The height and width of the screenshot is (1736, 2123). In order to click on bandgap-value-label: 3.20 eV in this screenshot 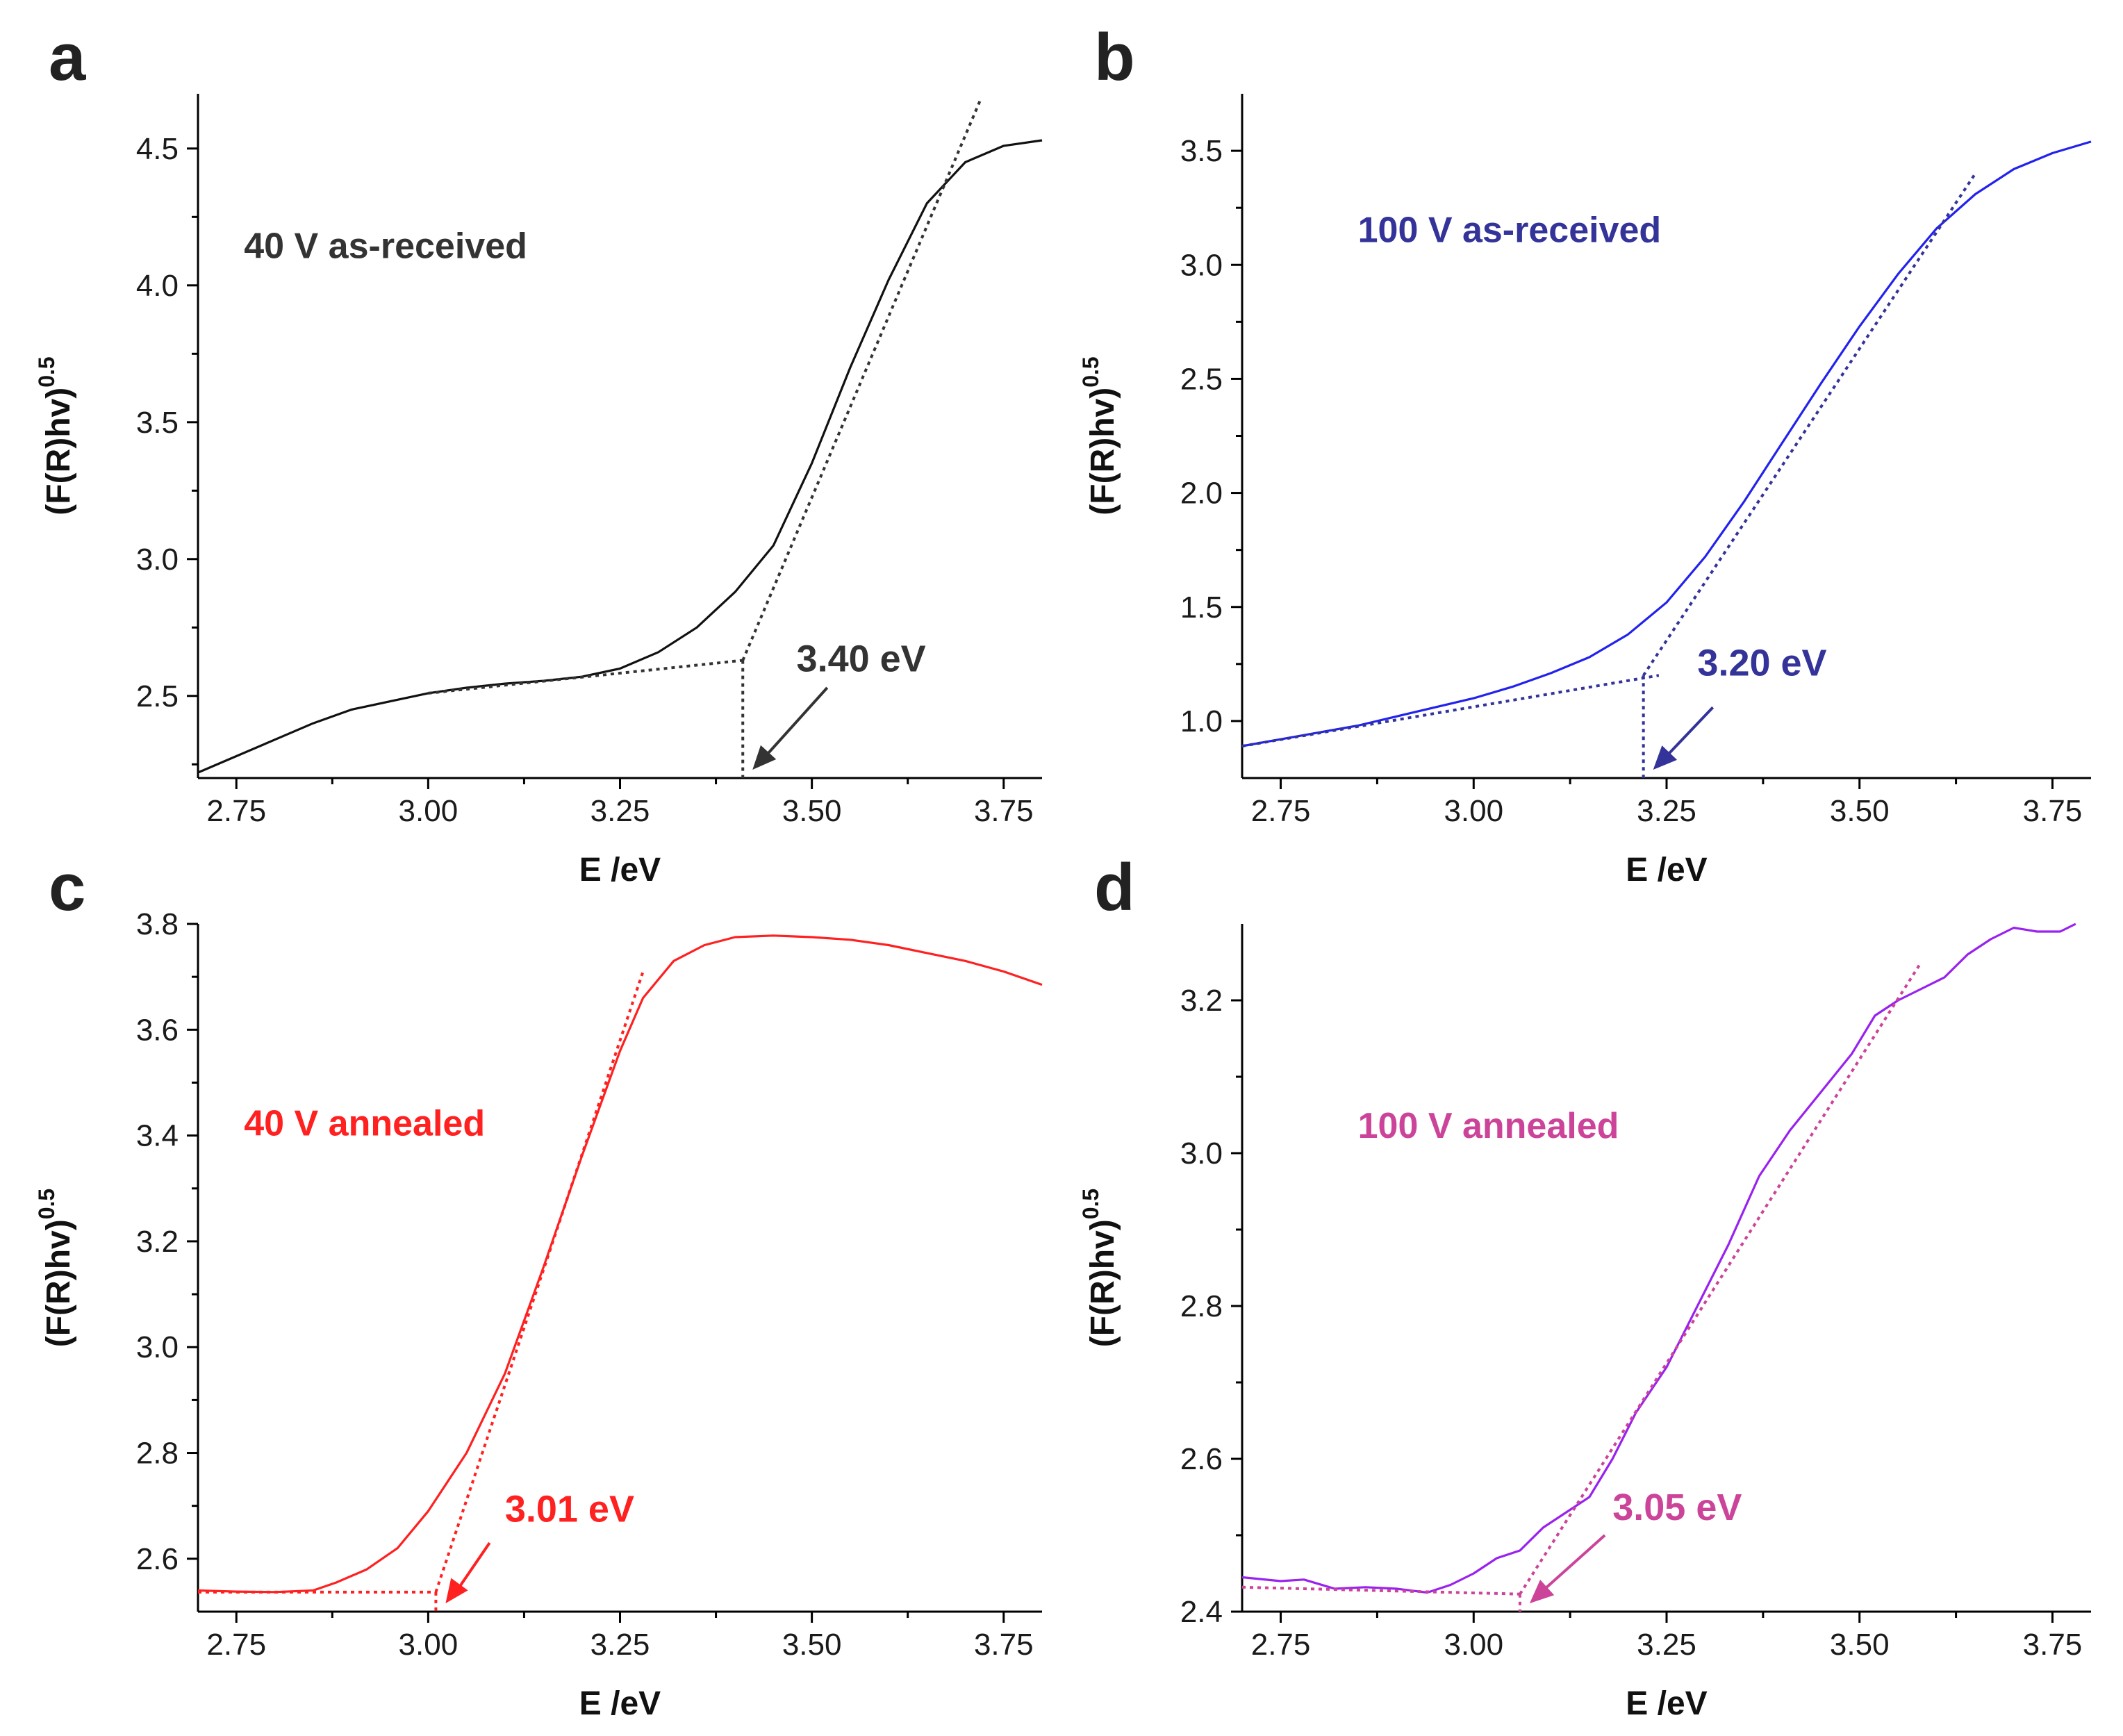, I will do `click(1761, 663)`.